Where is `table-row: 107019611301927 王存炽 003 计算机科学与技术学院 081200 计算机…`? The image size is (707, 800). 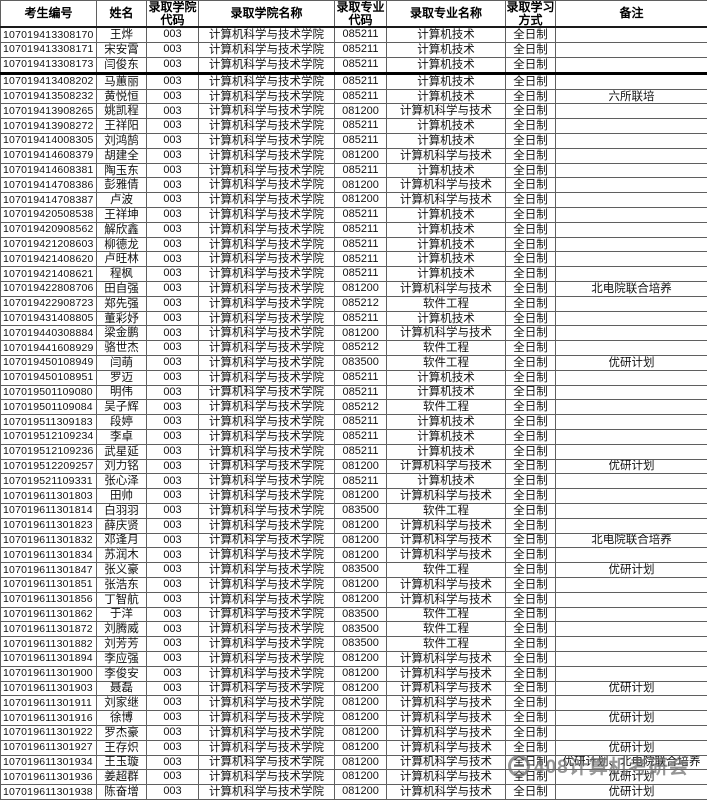
table-row: 107019611301927 王存炽 003 计算机科学与技术学院 081200 计算机… is located at coordinates (353, 747).